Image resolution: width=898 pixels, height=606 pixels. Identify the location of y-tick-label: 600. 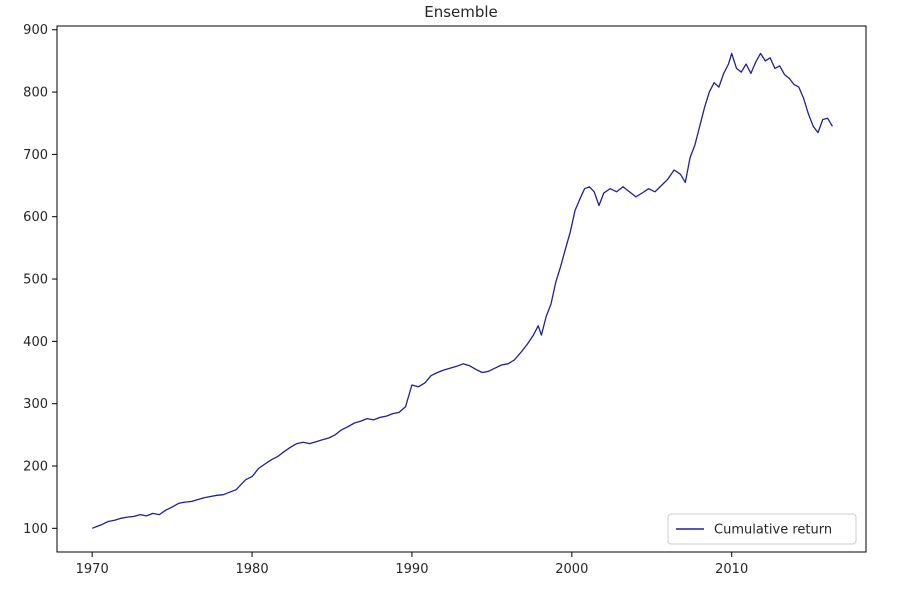
(35, 217).